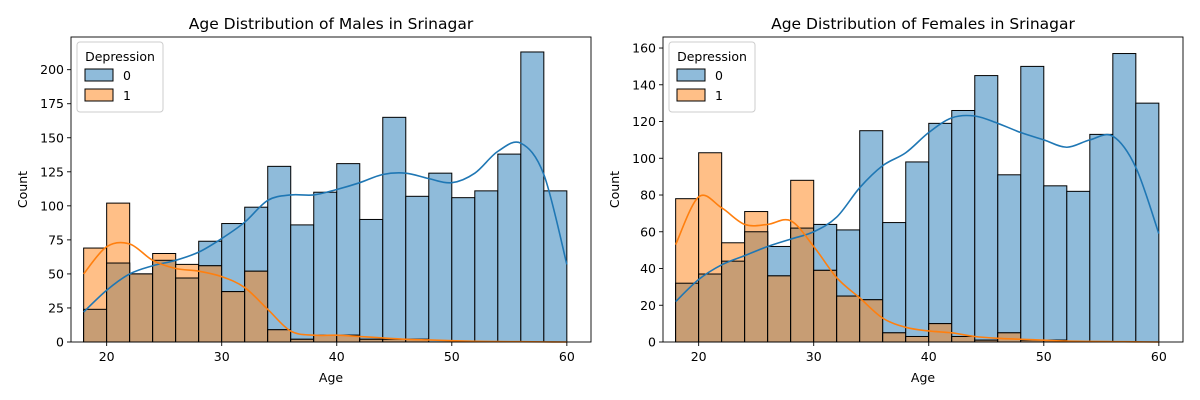 The height and width of the screenshot is (400, 1200). I want to click on y-tick-label: 80, so click(648, 195).